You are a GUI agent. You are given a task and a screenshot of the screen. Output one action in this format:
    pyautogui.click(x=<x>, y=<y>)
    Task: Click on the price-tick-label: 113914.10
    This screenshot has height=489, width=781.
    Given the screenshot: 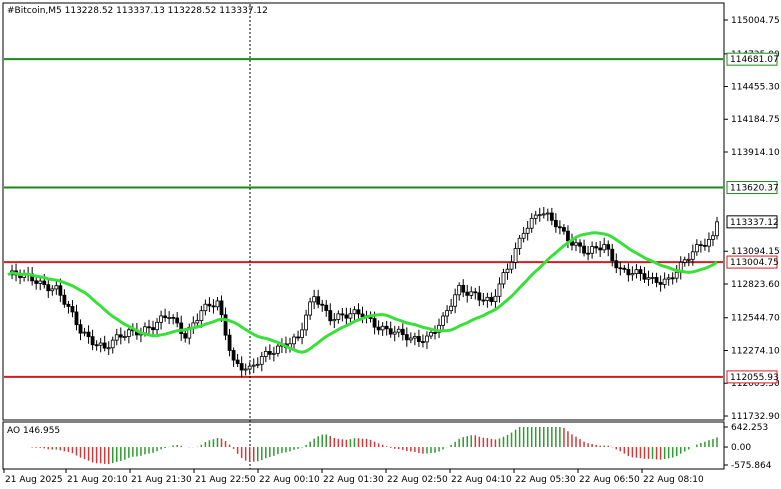 What is the action you would take?
    pyautogui.click(x=755, y=153)
    